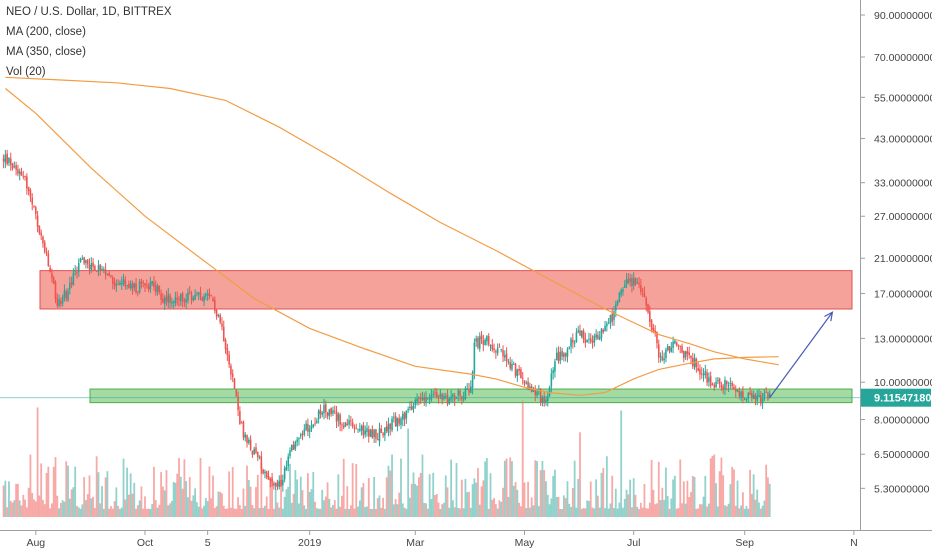  Describe the element at coordinates (26, 72) in the screenshot. I see `indicator-volume-label: Vol (20)` at that location.